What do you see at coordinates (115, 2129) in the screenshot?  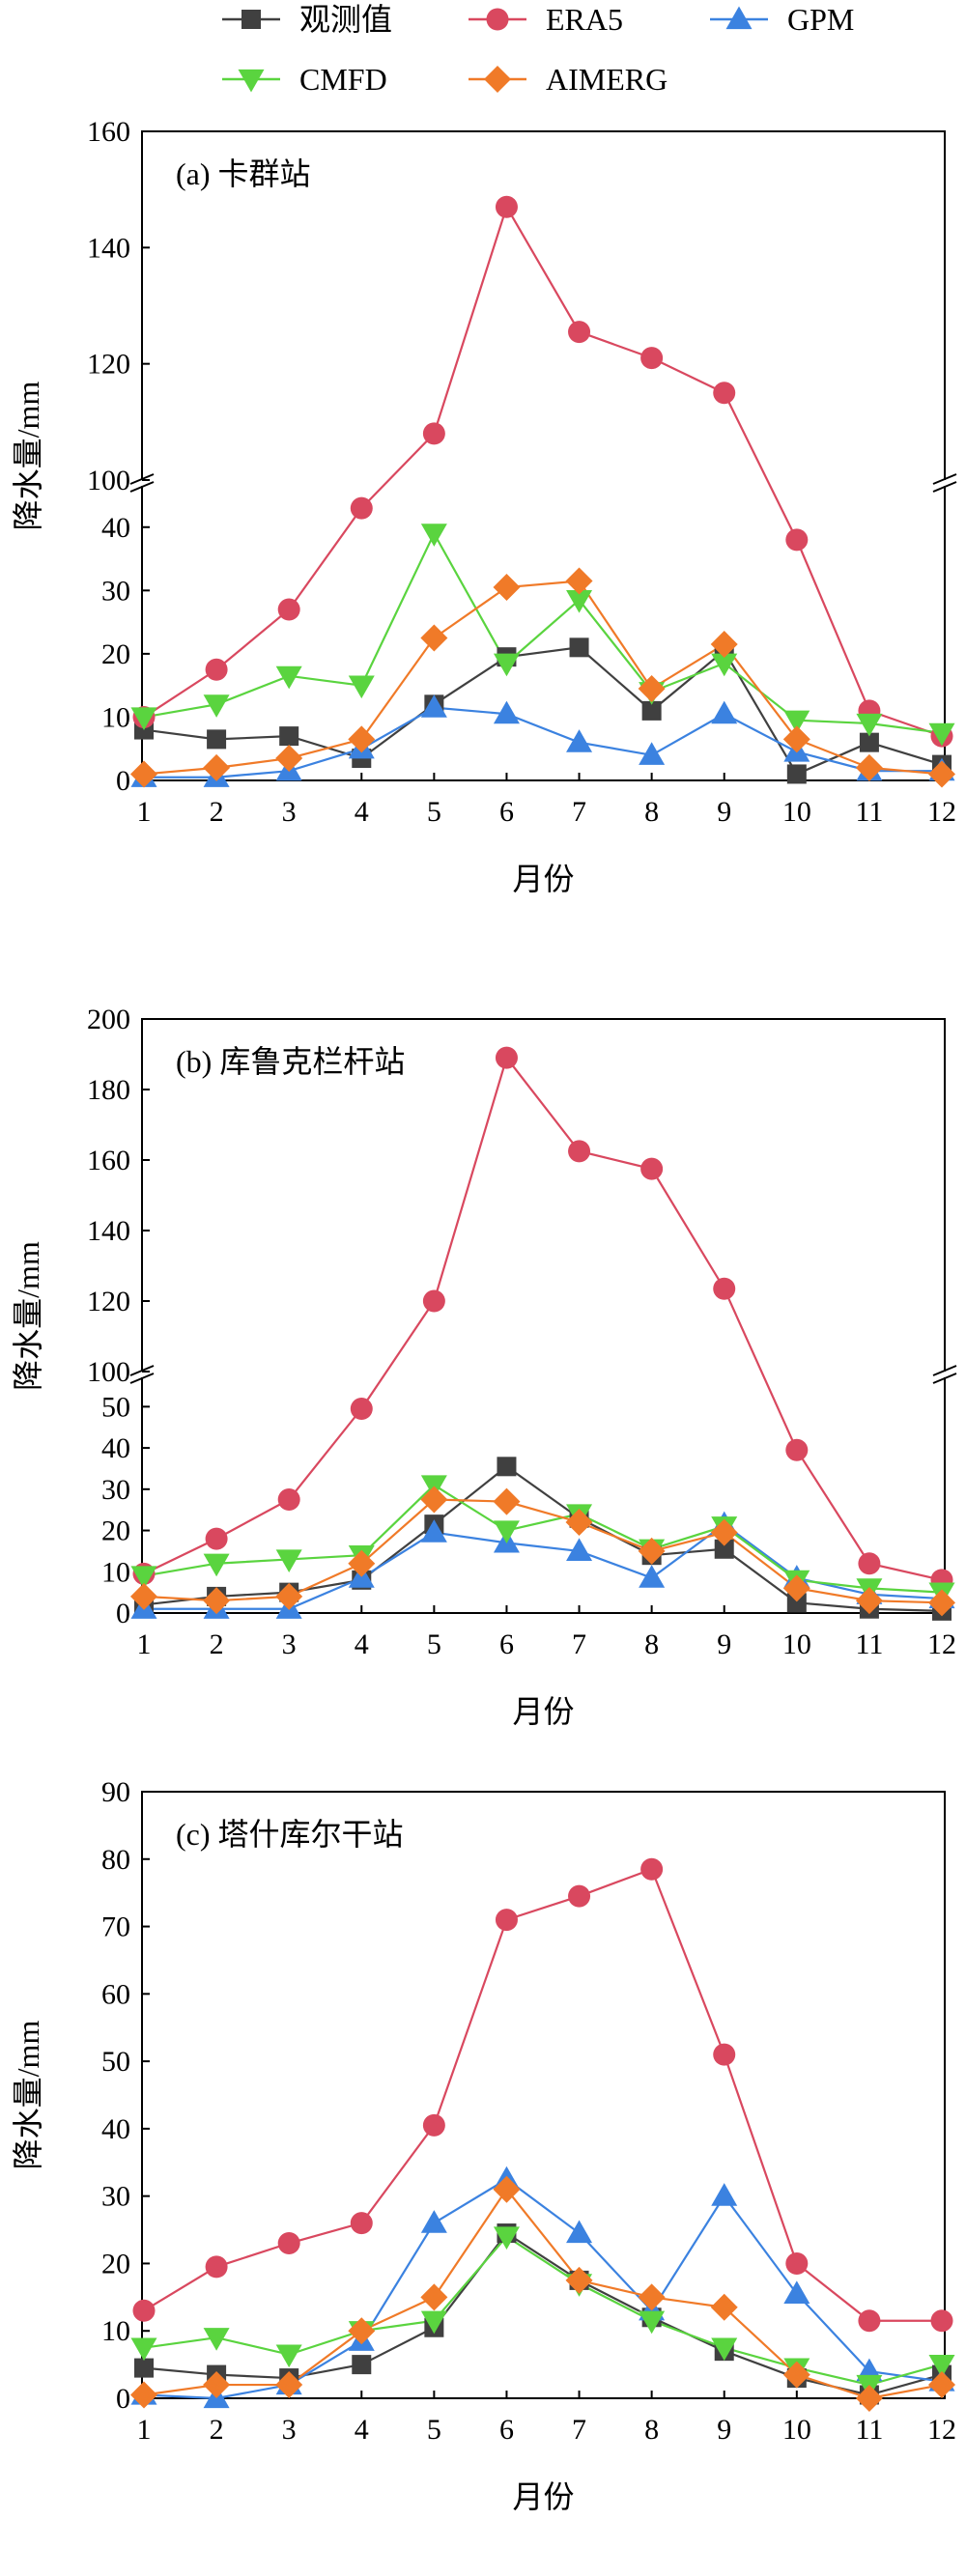 I see `y-tick-label: 40` at bounding box center [115, 2129].